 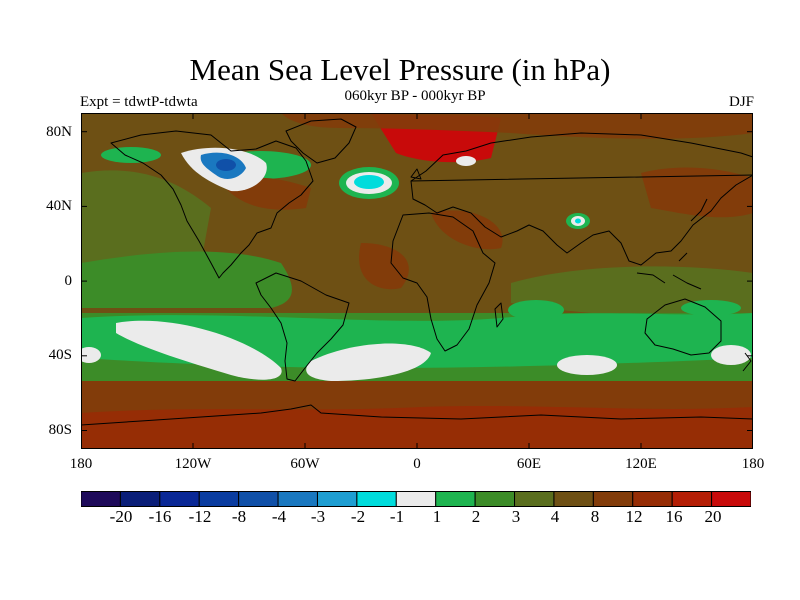 What do you see at coordinates (516, 516) in the screenshot?
I see `colorbar-label: 3` at bounding box center [516, 516].